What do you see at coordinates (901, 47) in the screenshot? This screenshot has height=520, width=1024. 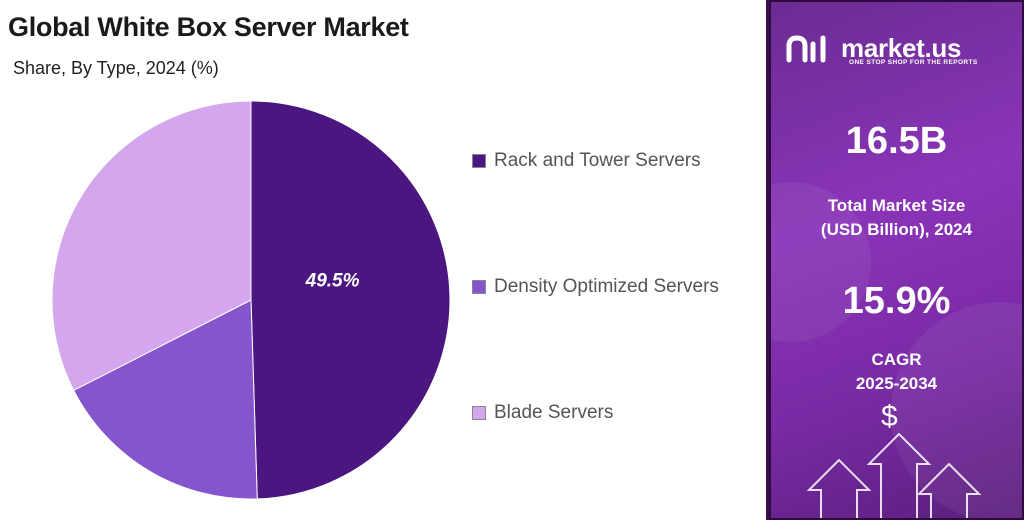 I see `brand-name: market.us` at bounding box center [901, 47].